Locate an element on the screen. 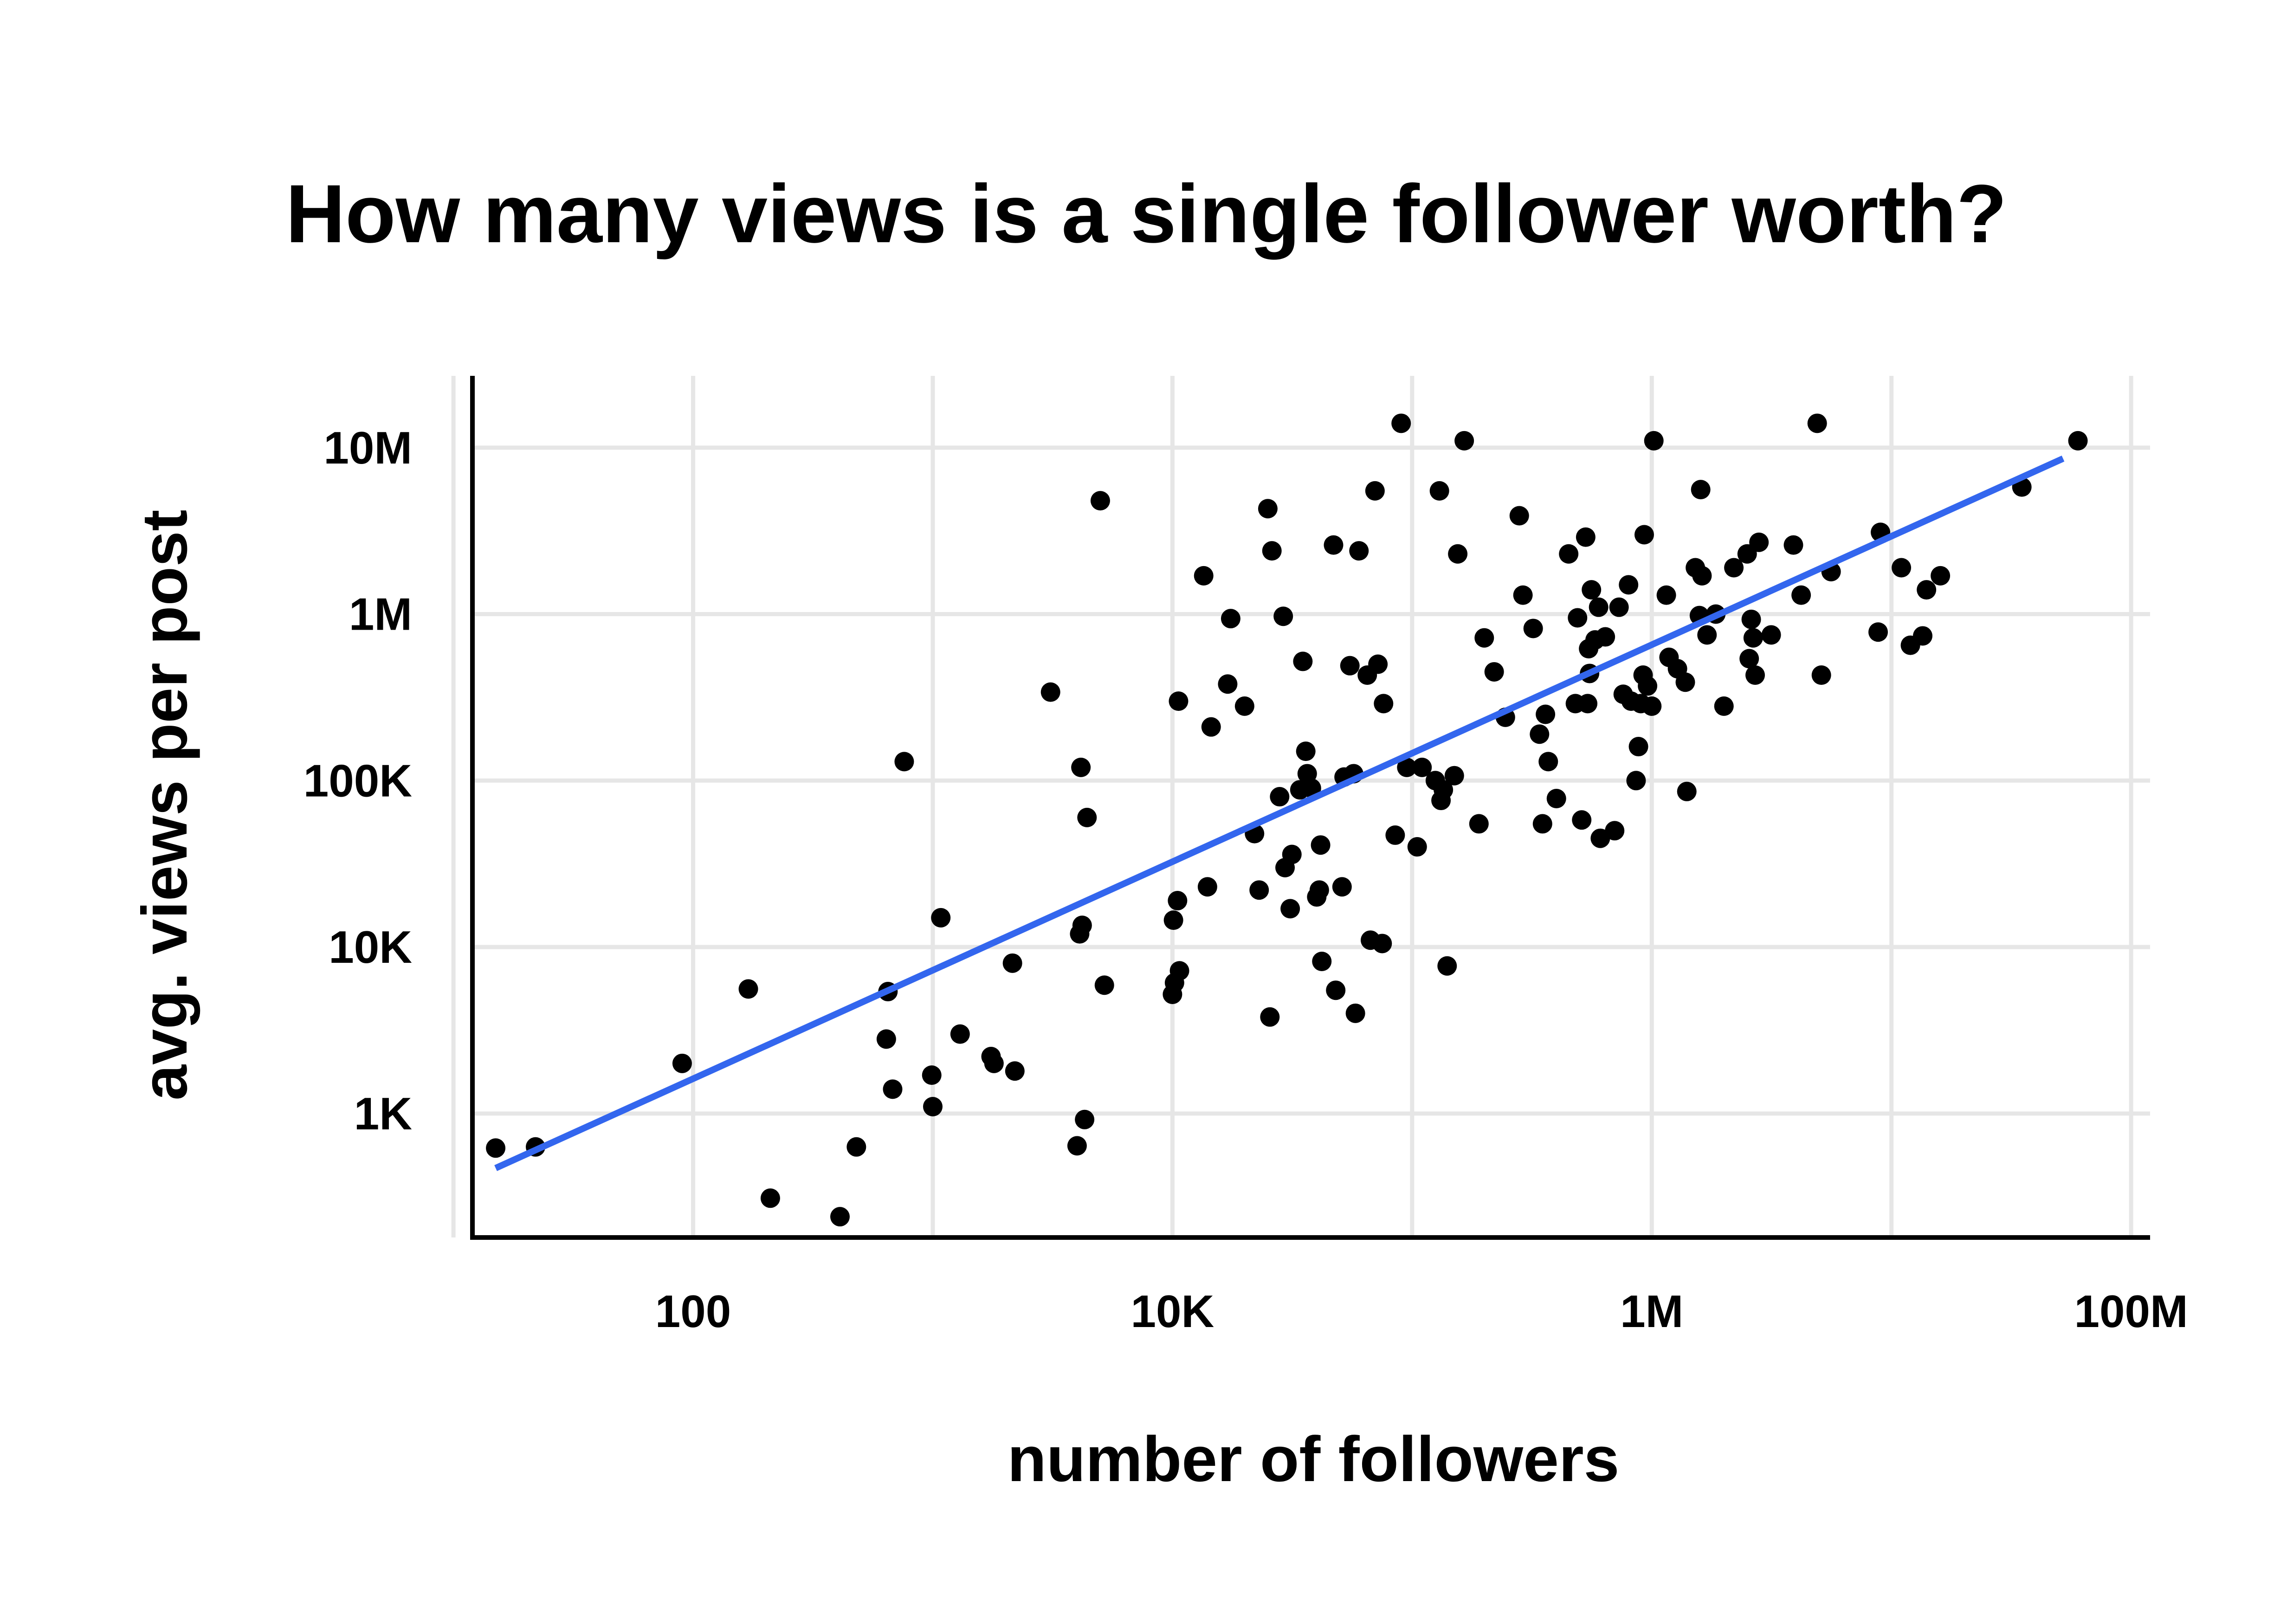 This screenshot has width=2274, height=1624. y-tick-label: 1M is located at coordinates (380, 614).